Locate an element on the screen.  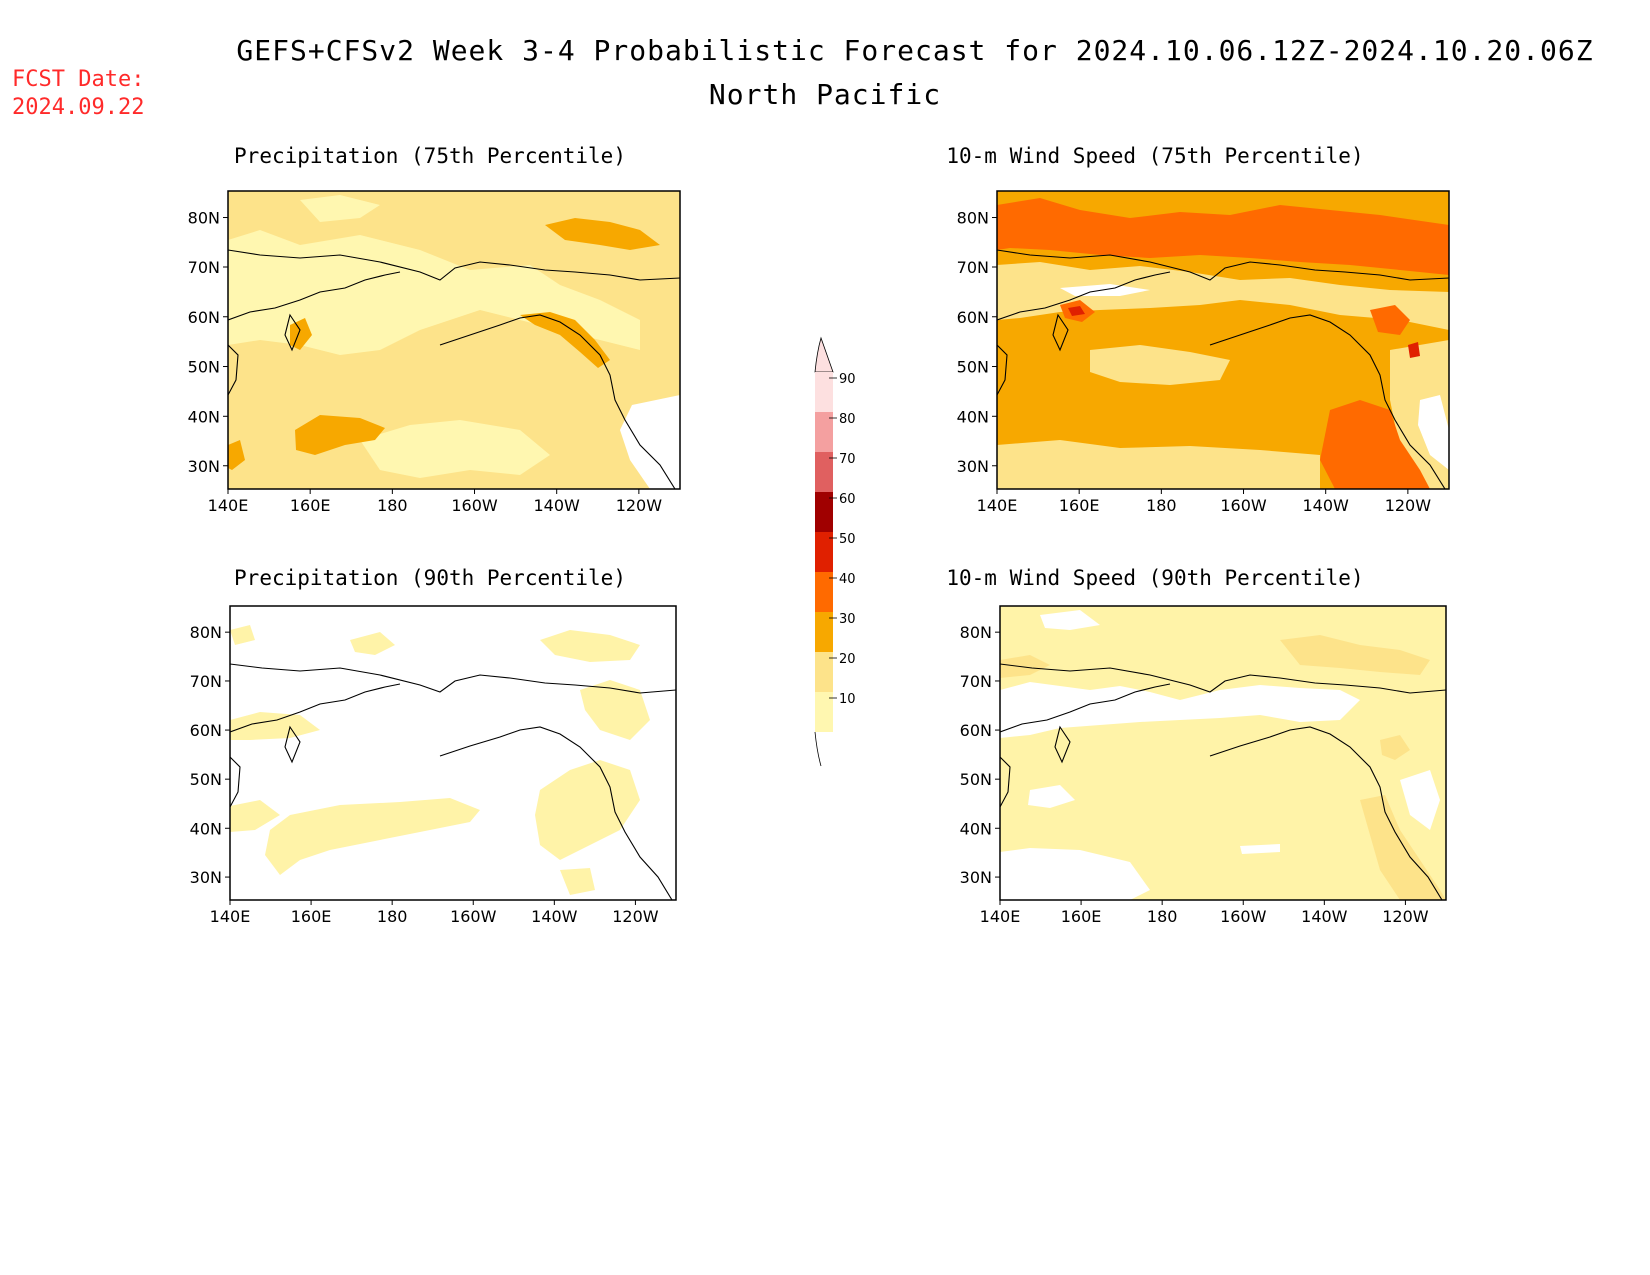
colorbar-level-label: 20 is located at coordinates (847, 659).